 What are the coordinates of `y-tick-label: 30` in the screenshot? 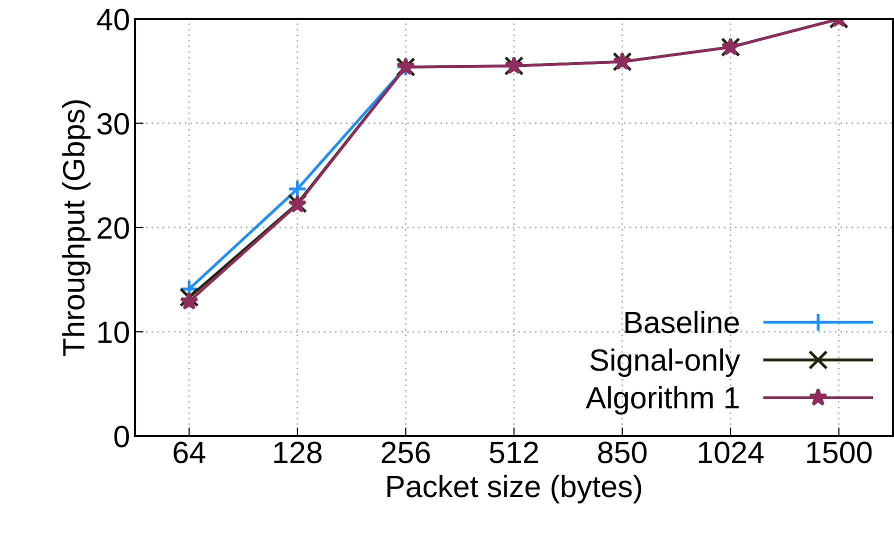 It's located at (113, 123).